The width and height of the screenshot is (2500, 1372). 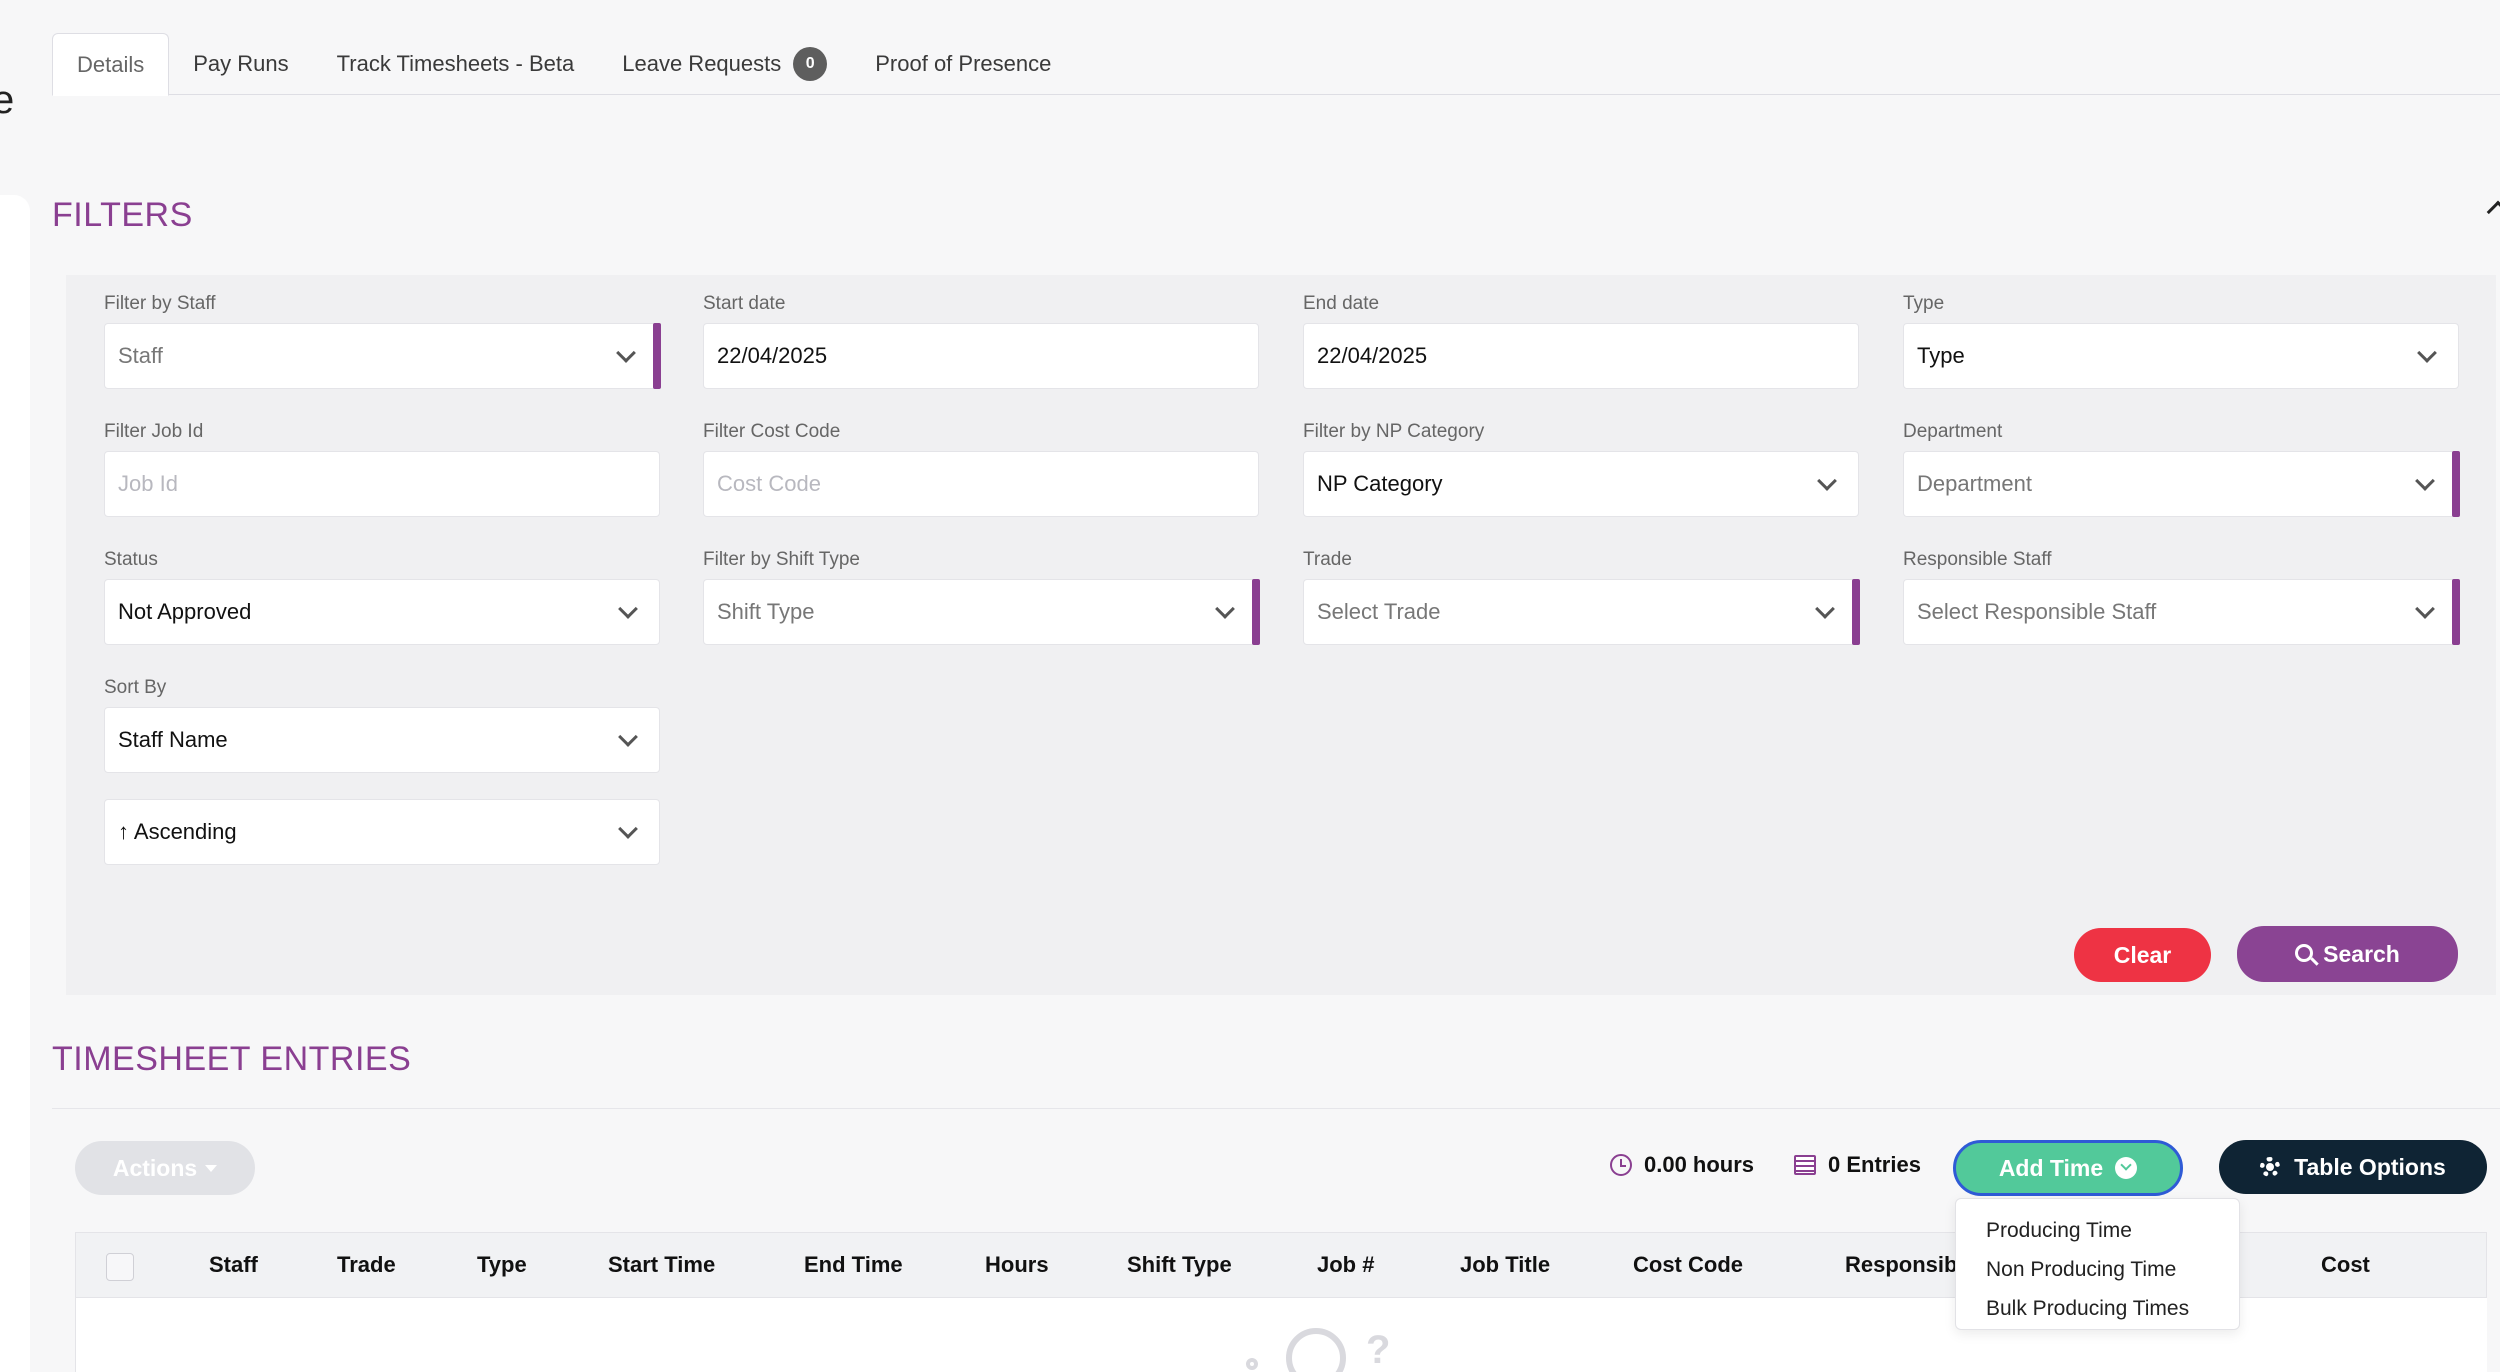 I want to click on start-date-input: 22/04/2025, so click(x=981, y=356).